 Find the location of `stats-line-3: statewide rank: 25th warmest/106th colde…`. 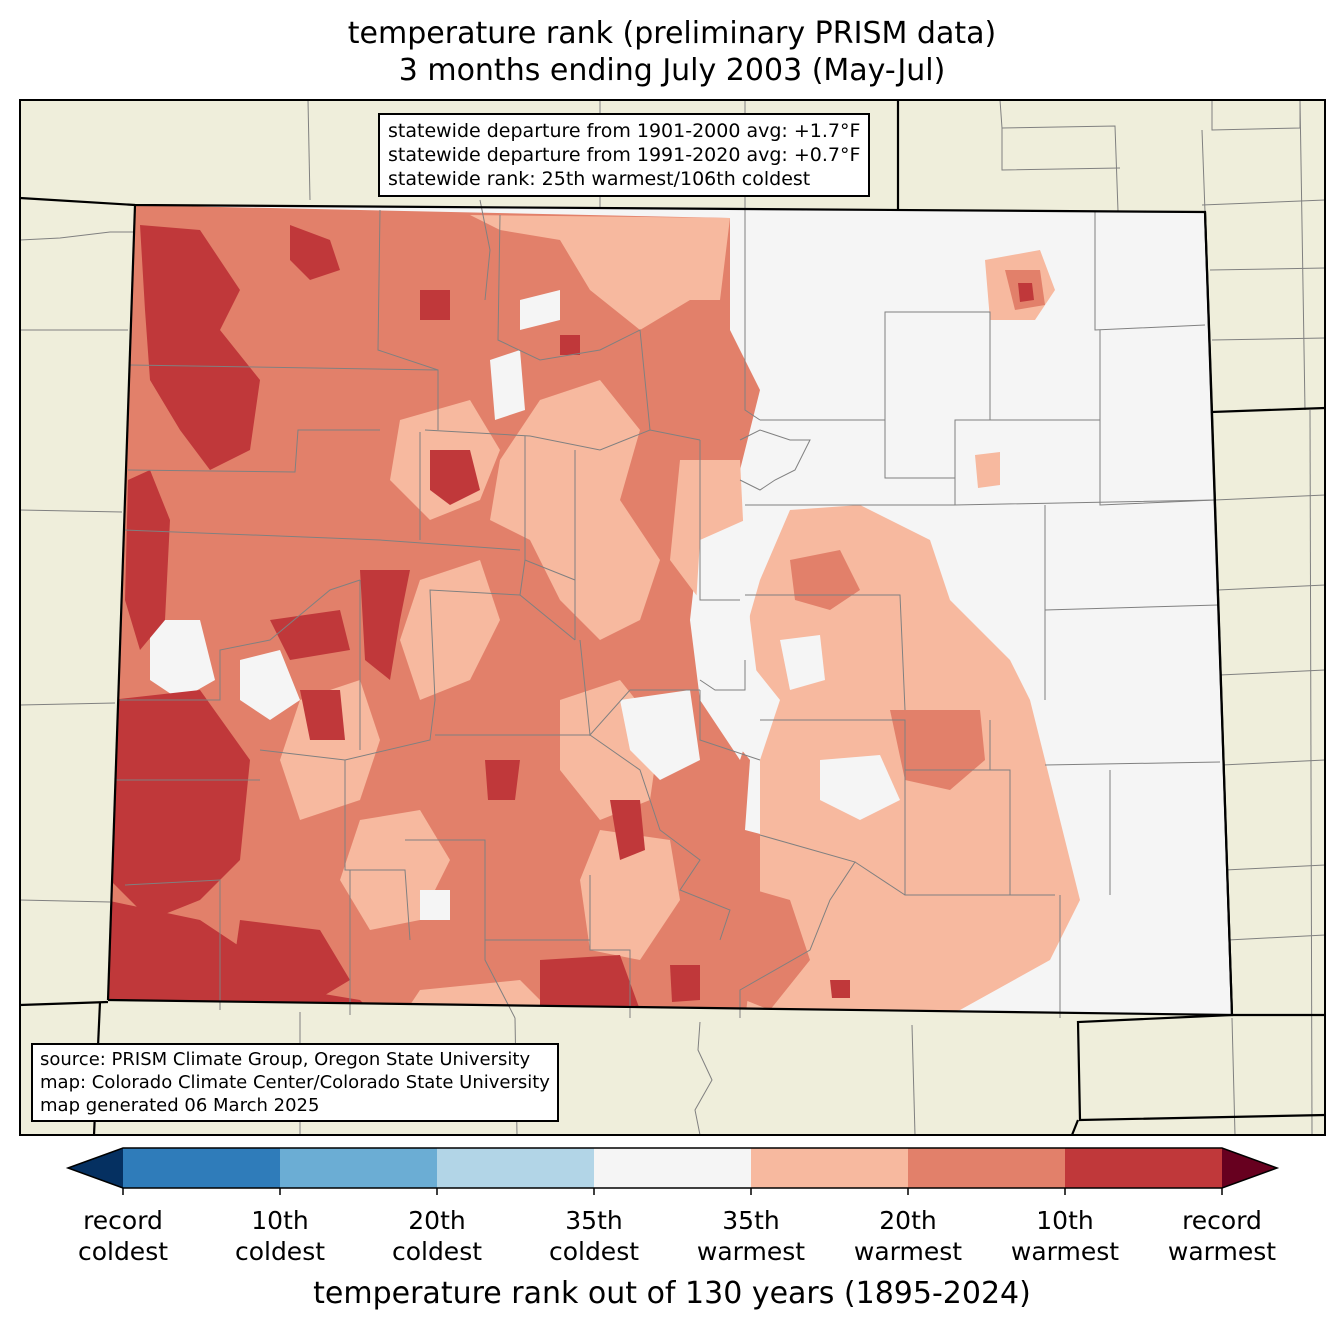

stats-line-3: statewide rank: 25th warmest/106th colde… is located at coordinates (599, 179).